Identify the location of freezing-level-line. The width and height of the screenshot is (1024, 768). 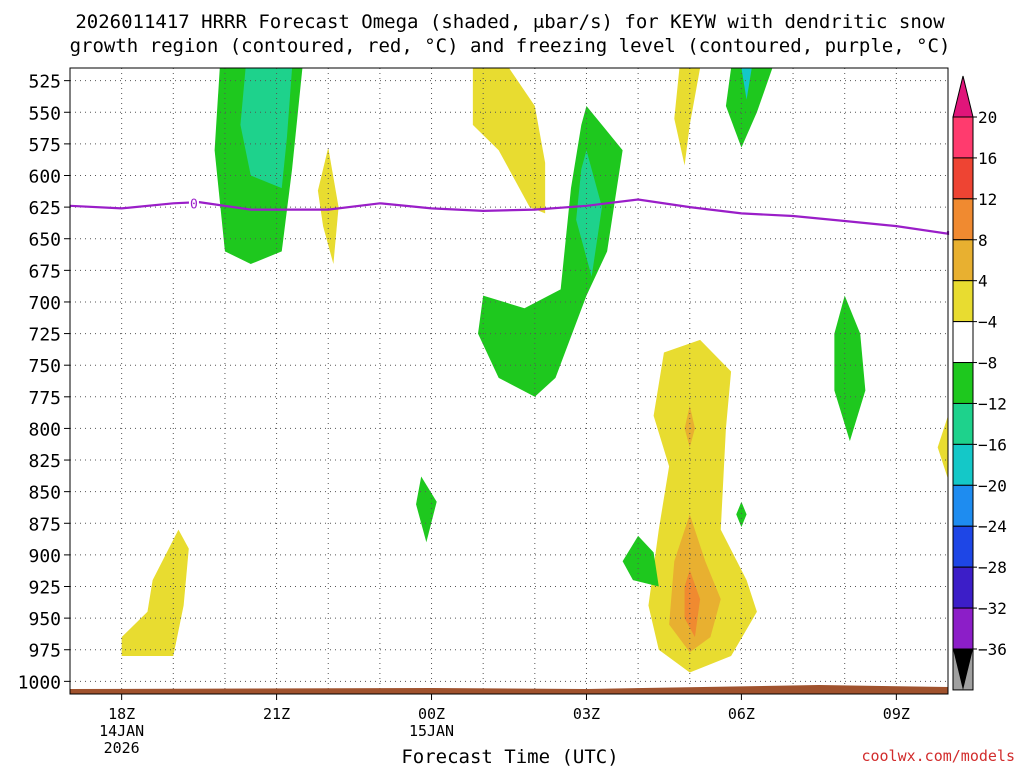
(509, 216).